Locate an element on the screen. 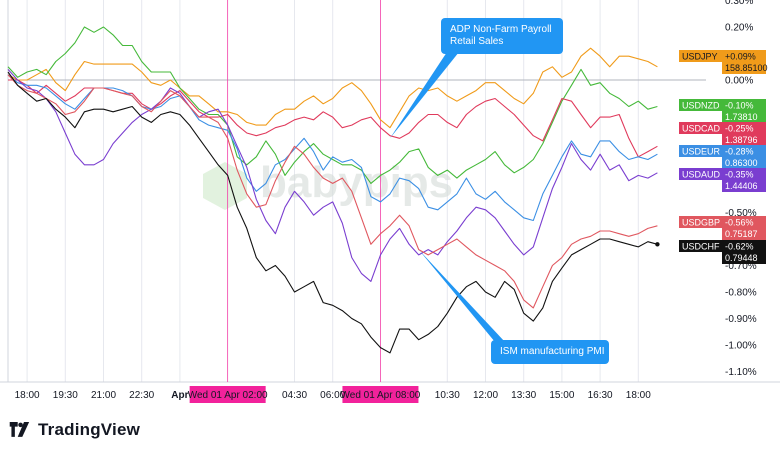  x-tick-label: 15:00 is located at coordinates (561, 395).